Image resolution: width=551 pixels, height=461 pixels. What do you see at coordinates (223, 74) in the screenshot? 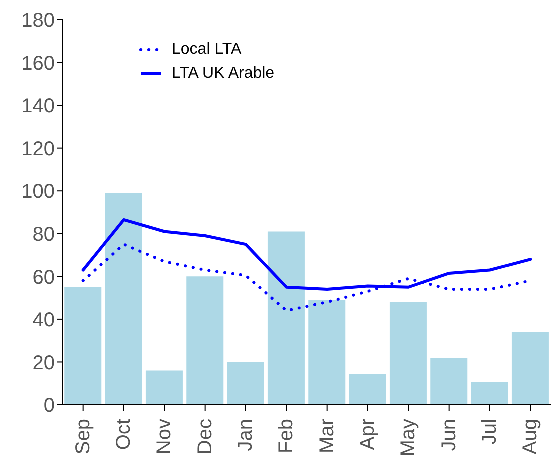
I see `legend-label: LTA UK Arable` at bounding box center [223, 74].